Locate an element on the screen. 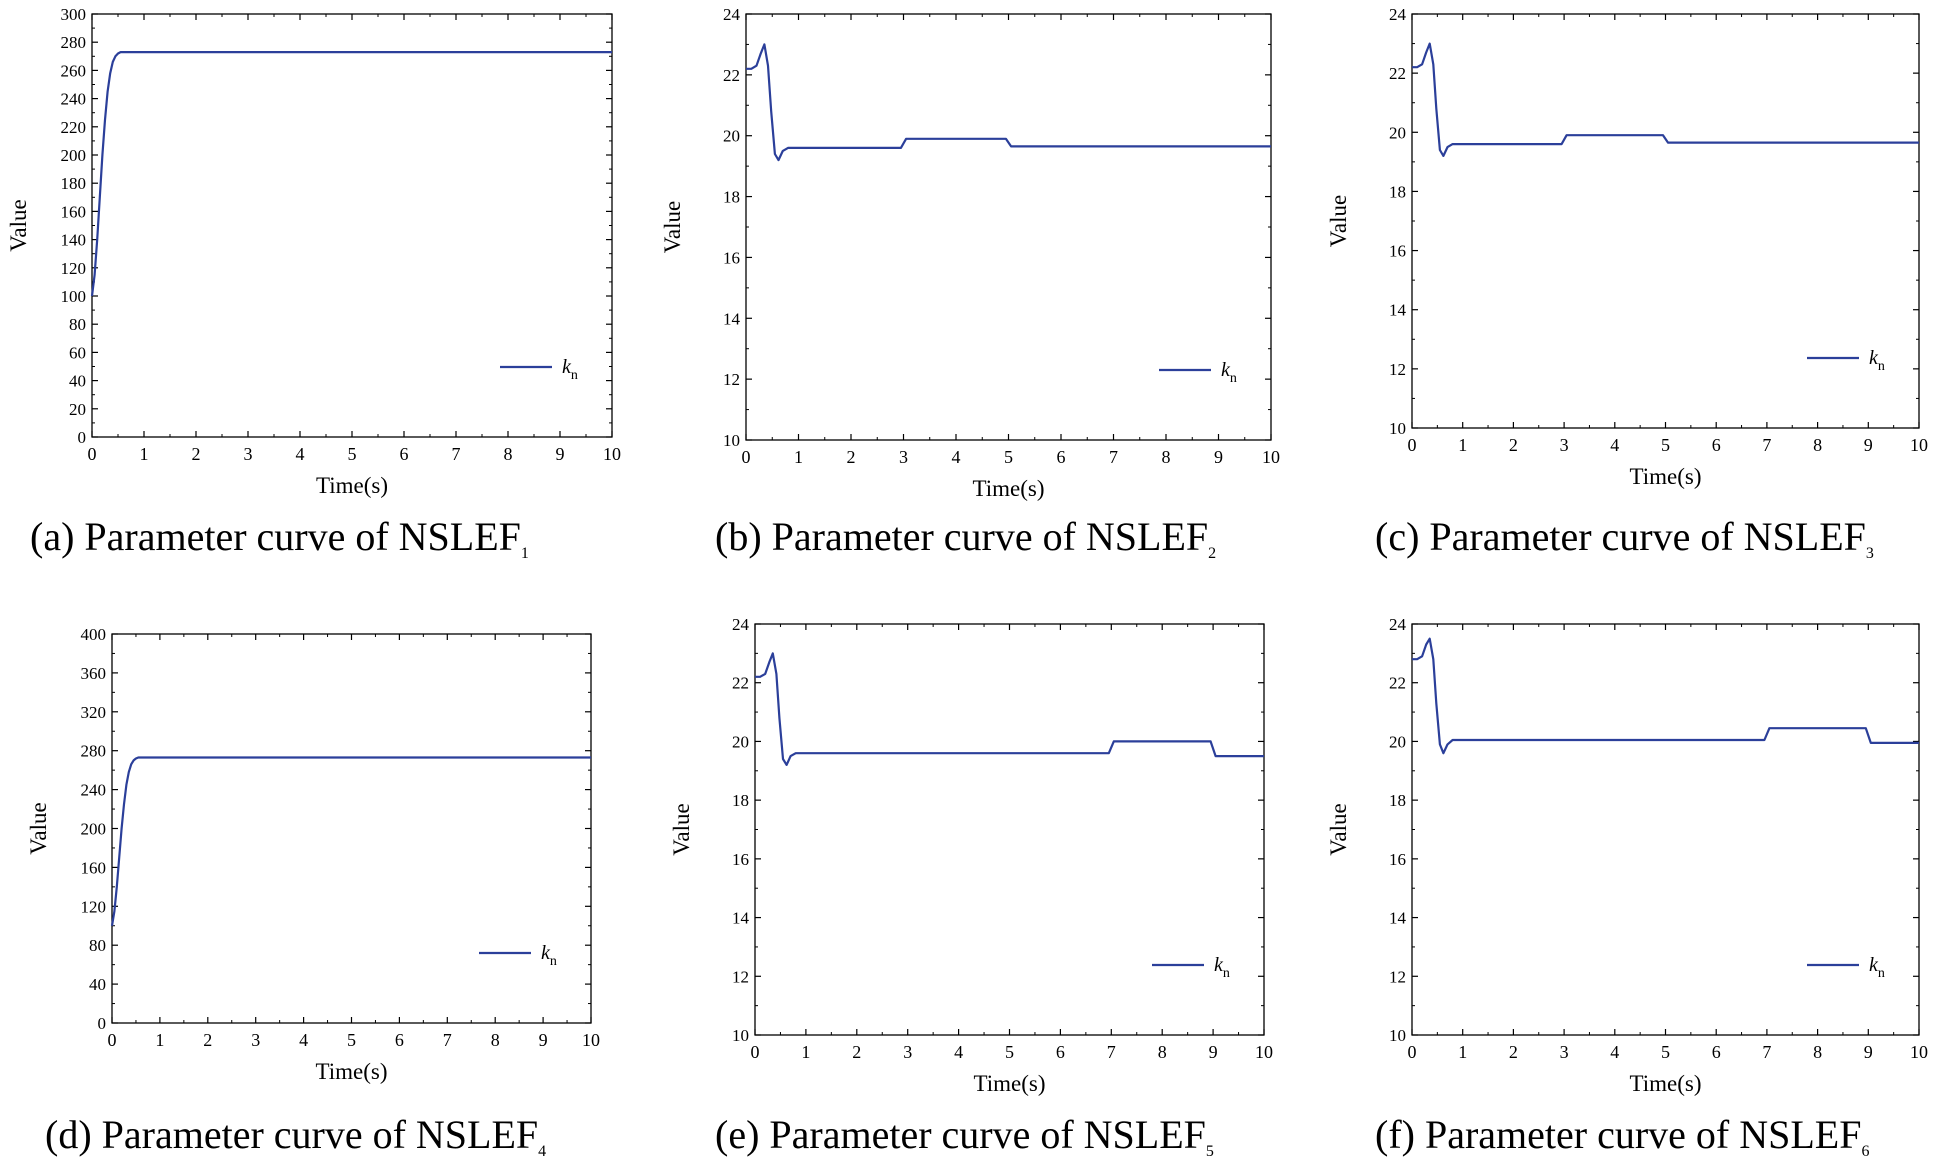 This screenshot has width=1938, height=1173. y-tick-label: 80 is located at coordinates (77, 324).